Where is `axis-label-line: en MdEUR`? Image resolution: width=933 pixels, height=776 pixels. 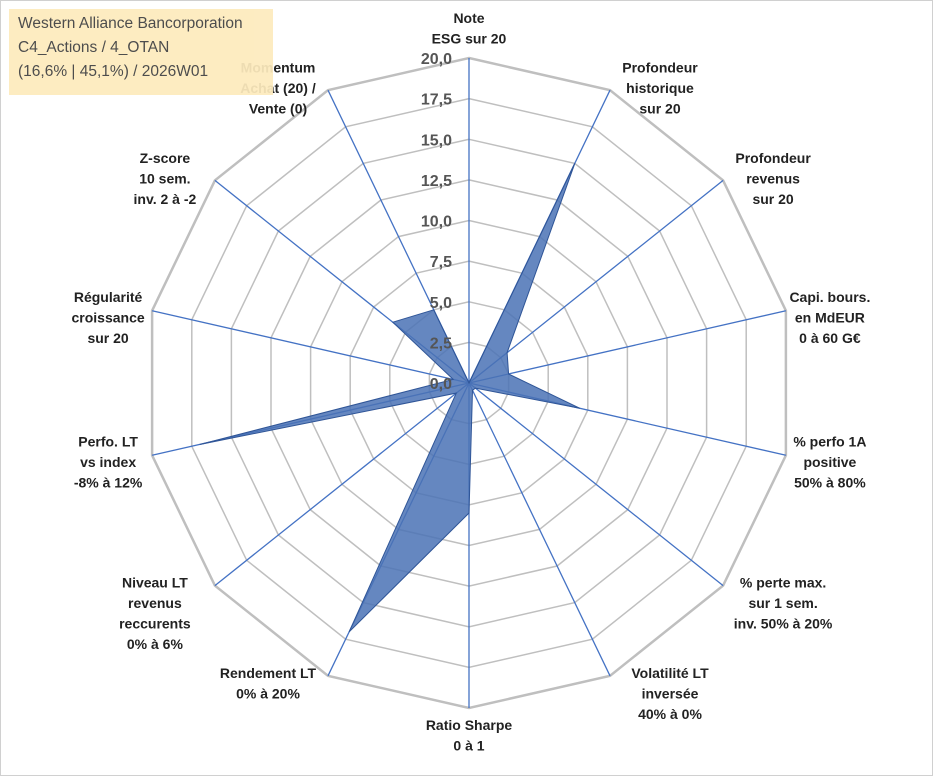
axis-label-line: en MdEUR is located at coordinates (830, 317).